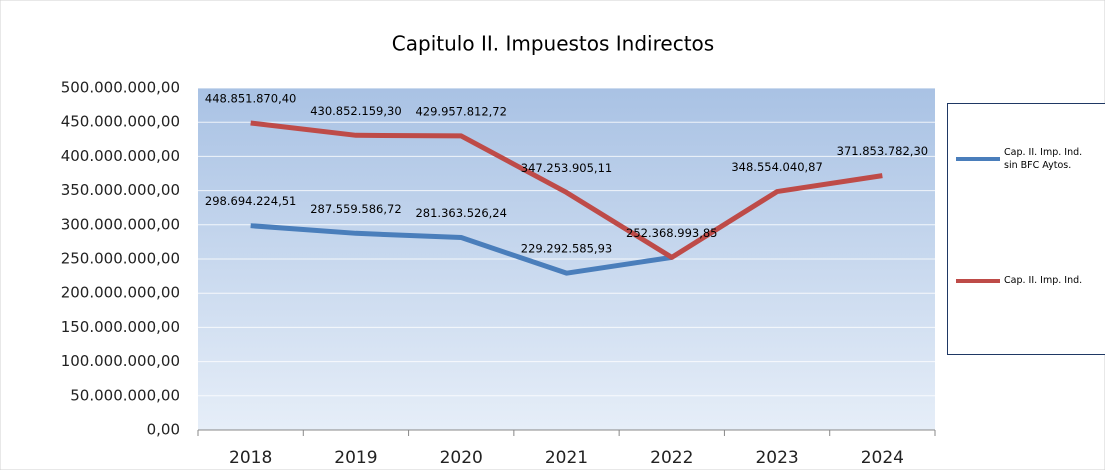 This screenshot has width=1105, height=470. Describe the element at coordinates (120, 259) in the screenshot. I see `y-tick-label: 250.000.000,00` at that location.